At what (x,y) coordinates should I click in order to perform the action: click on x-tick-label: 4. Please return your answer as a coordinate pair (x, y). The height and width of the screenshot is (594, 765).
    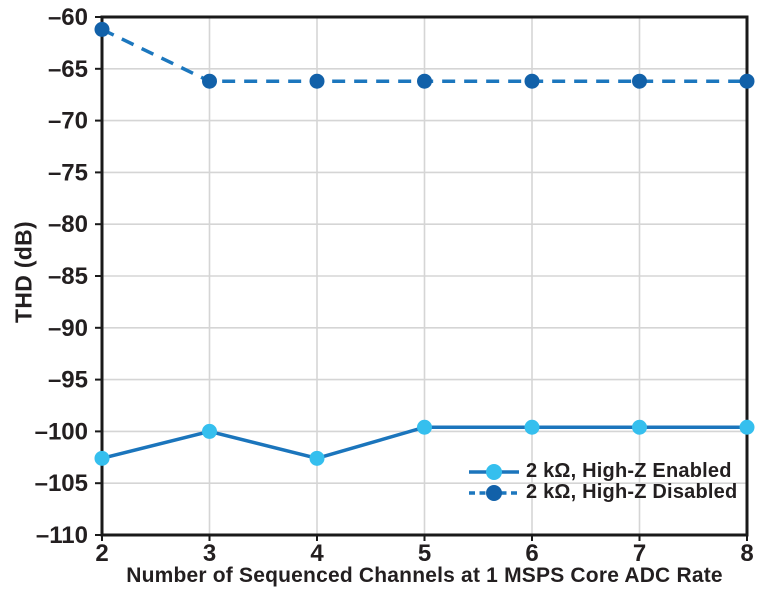
    Looking at the image, I should click on (317, 553).